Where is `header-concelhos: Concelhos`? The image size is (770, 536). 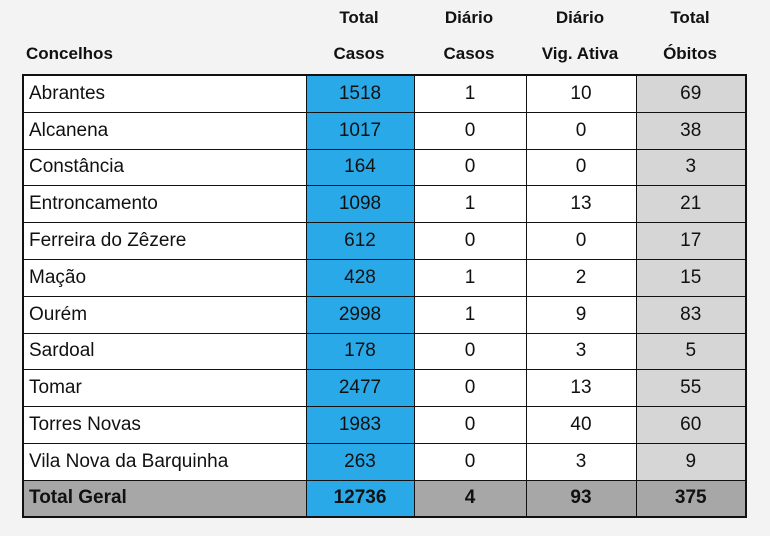 header-concelhos: Concelhos is located at coordinates (161, 36).